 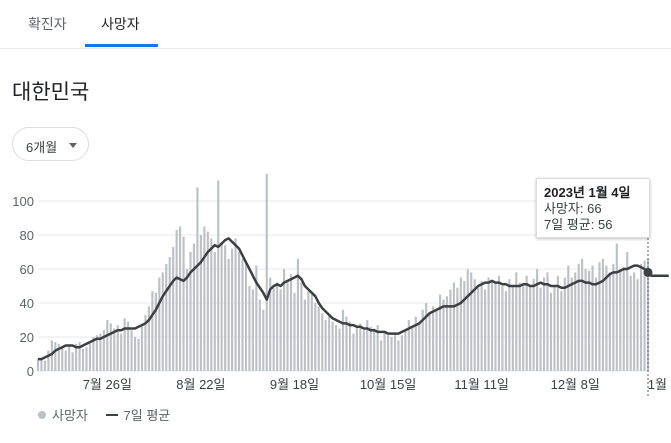 I want to click on tab-deaths: 사망자, so click(x=120, y=24).